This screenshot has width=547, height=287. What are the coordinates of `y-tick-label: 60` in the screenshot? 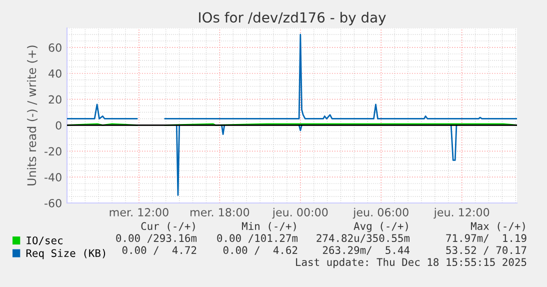 It's located at (55, 47).